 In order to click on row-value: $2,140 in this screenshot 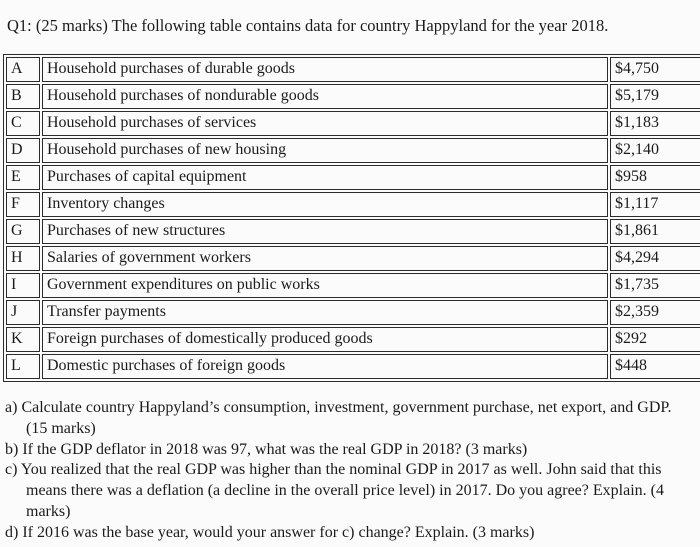, I will do `click(655, 150)`.